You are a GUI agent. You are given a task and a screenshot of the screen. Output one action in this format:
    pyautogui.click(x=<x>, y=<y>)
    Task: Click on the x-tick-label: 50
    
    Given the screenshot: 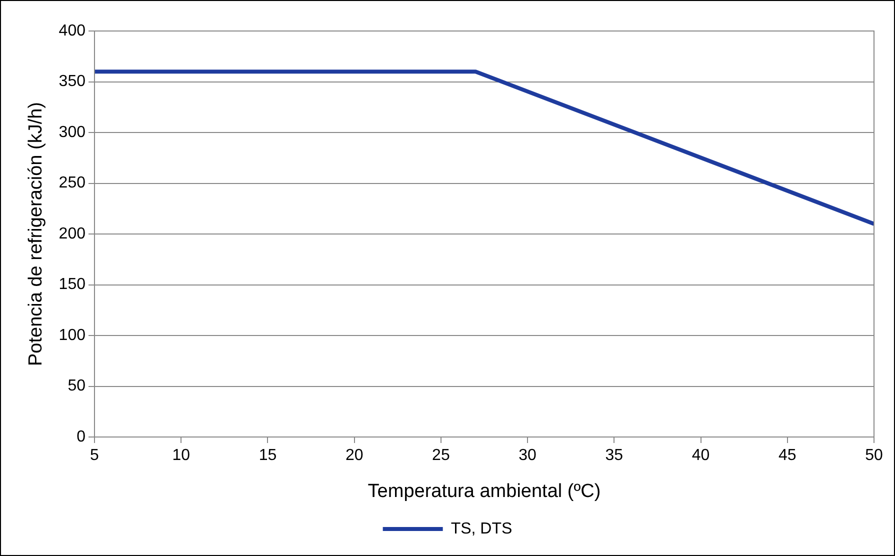 What is the action you would take?
    pyautogui.click(x=874, y=455)
    